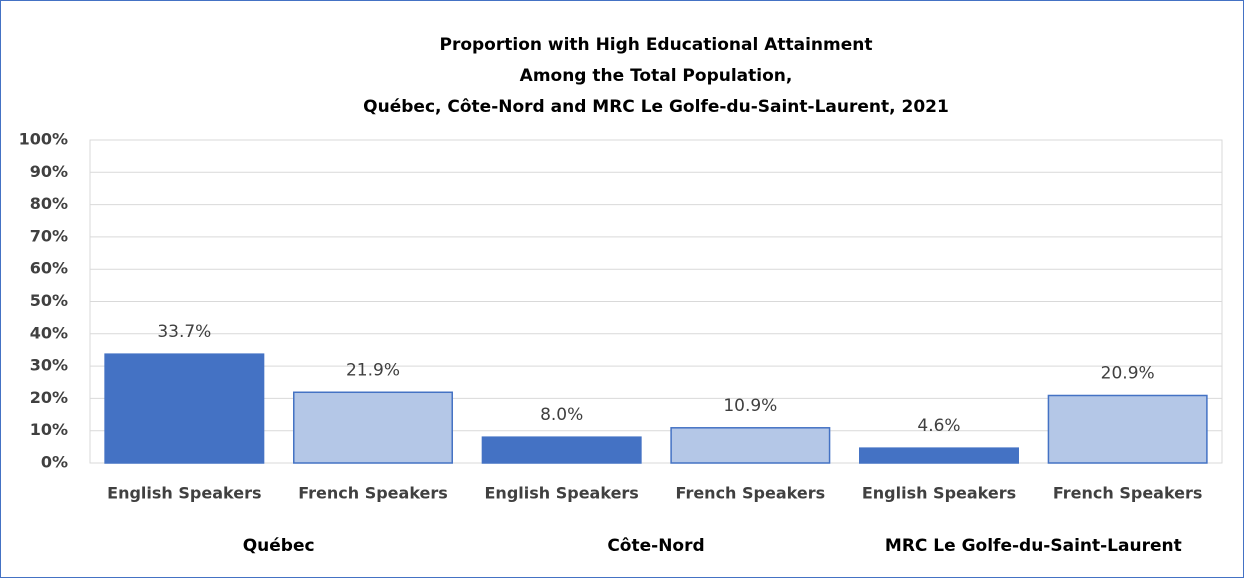  What do you see at coordinates (49, 235) in the screenshot?
I see `y-tick-label: 70%` at bounding box center [49, 235].